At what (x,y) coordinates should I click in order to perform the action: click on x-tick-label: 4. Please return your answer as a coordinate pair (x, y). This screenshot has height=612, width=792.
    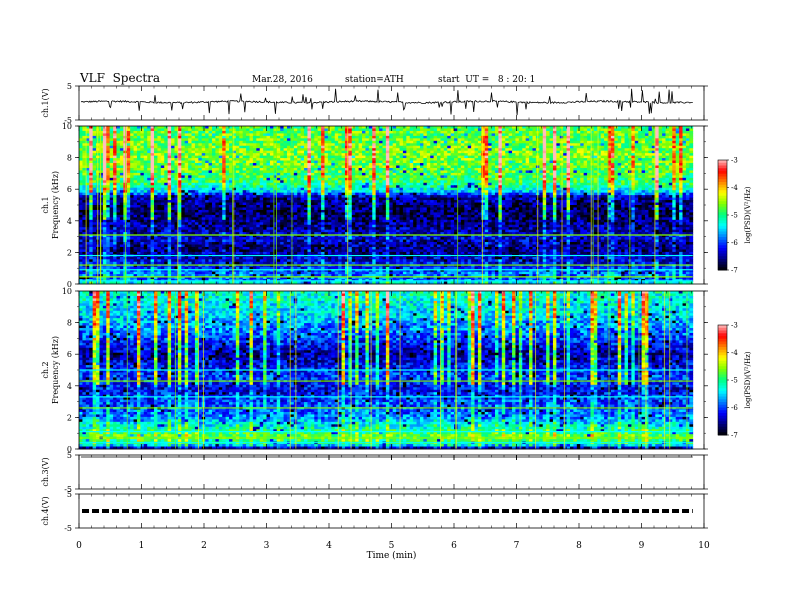
    Looking at the image, I should click on (329, 546).